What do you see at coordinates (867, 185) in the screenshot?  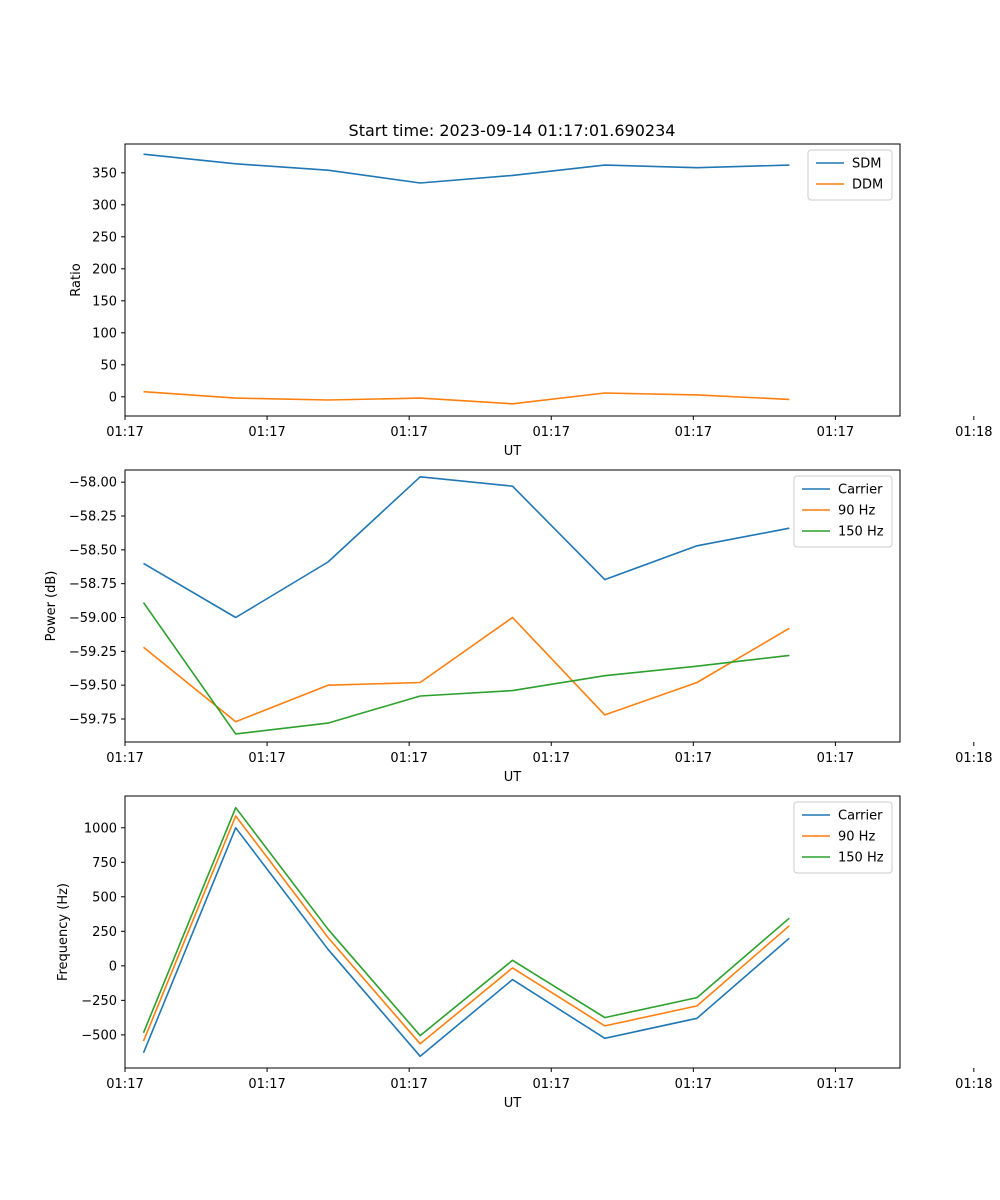 I see `legend-label: DDM` at bounding box center [867, 185].